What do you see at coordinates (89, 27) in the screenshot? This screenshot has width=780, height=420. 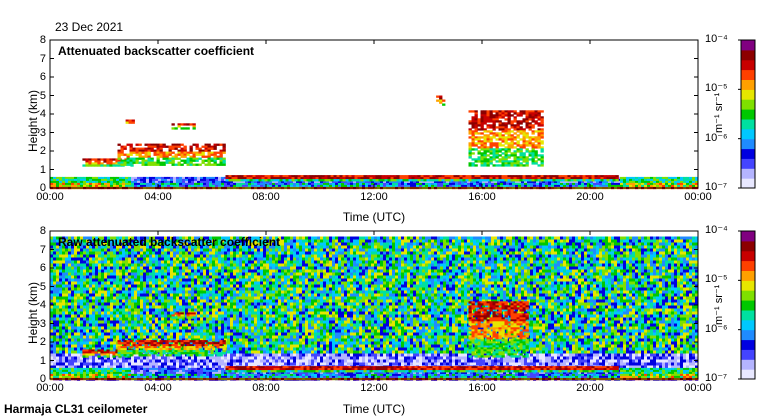 I see `date-label: 23 Dec 2021` at bounding box center [89, 27].